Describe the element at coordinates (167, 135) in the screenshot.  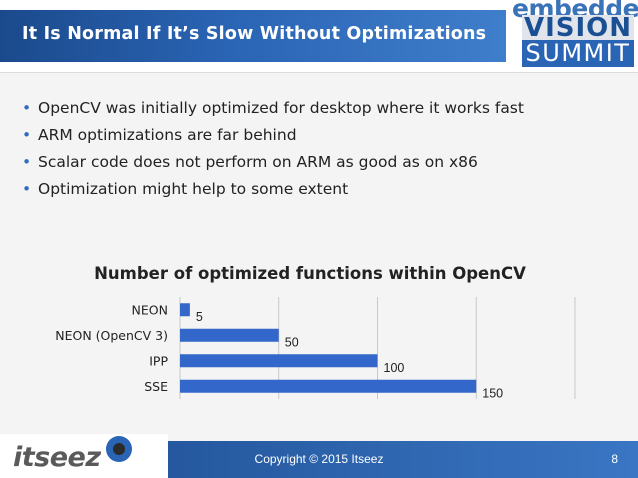
I see `bullet-text: ARM optimizations are far behind` at that location.